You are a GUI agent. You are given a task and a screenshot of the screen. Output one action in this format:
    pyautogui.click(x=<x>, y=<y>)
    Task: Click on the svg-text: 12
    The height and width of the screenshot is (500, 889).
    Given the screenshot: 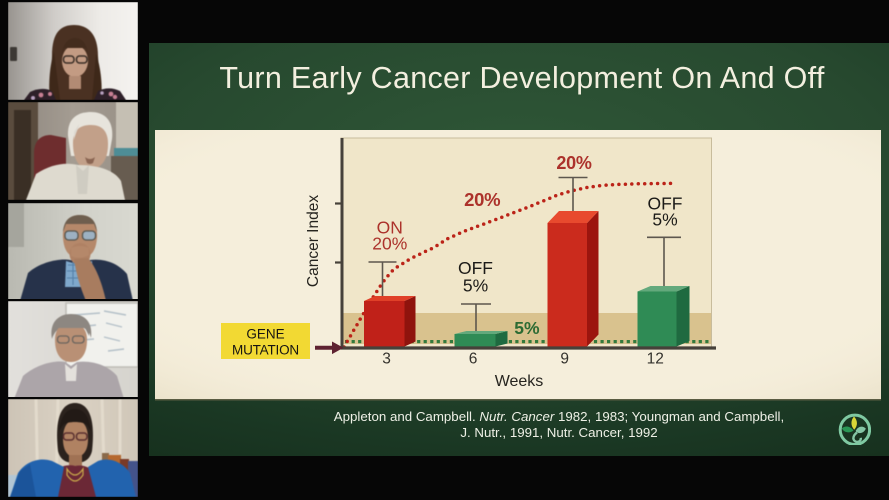 What is the action you would take?
    pyautogui.click(x=655, y=359)
    